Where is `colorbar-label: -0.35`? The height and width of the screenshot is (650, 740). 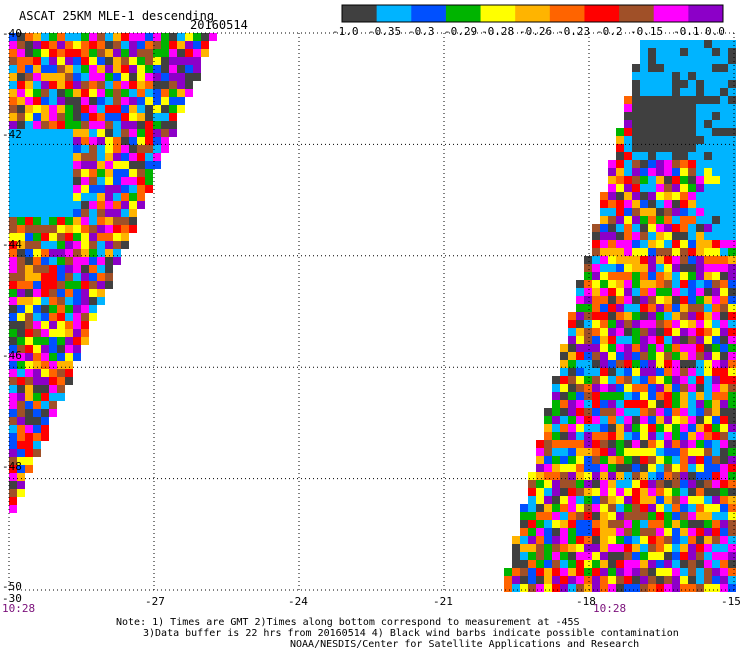
colorbar-label: -0.35 is located at coordinates (385, 31).